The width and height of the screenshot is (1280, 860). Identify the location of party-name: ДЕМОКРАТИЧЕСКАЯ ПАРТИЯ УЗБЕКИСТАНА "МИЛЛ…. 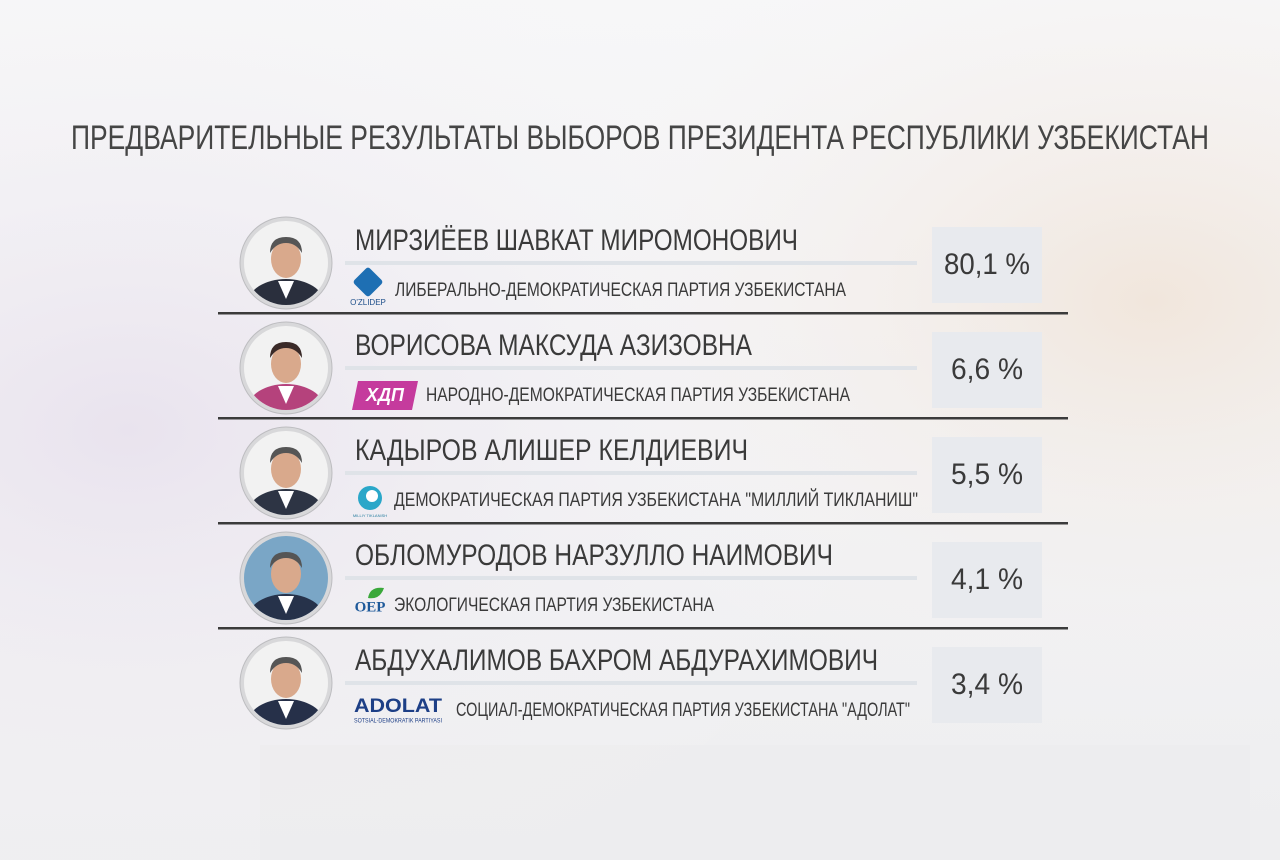
(656, 500).